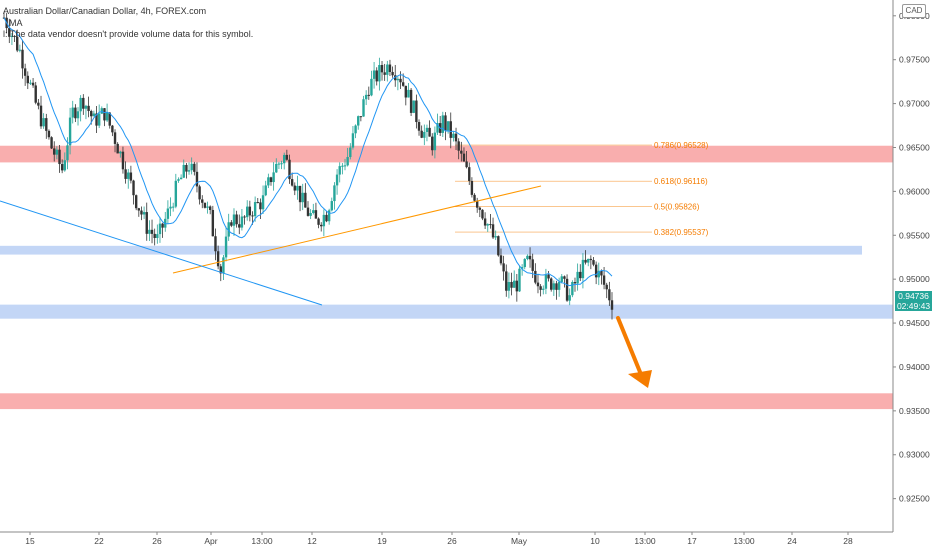 Image resolution: width=932 pixels, height=550 pixels. What do you see at coordinates (161, 253) in the screenshot?
I see `blue-trendline` at bounding box center [161, 253].